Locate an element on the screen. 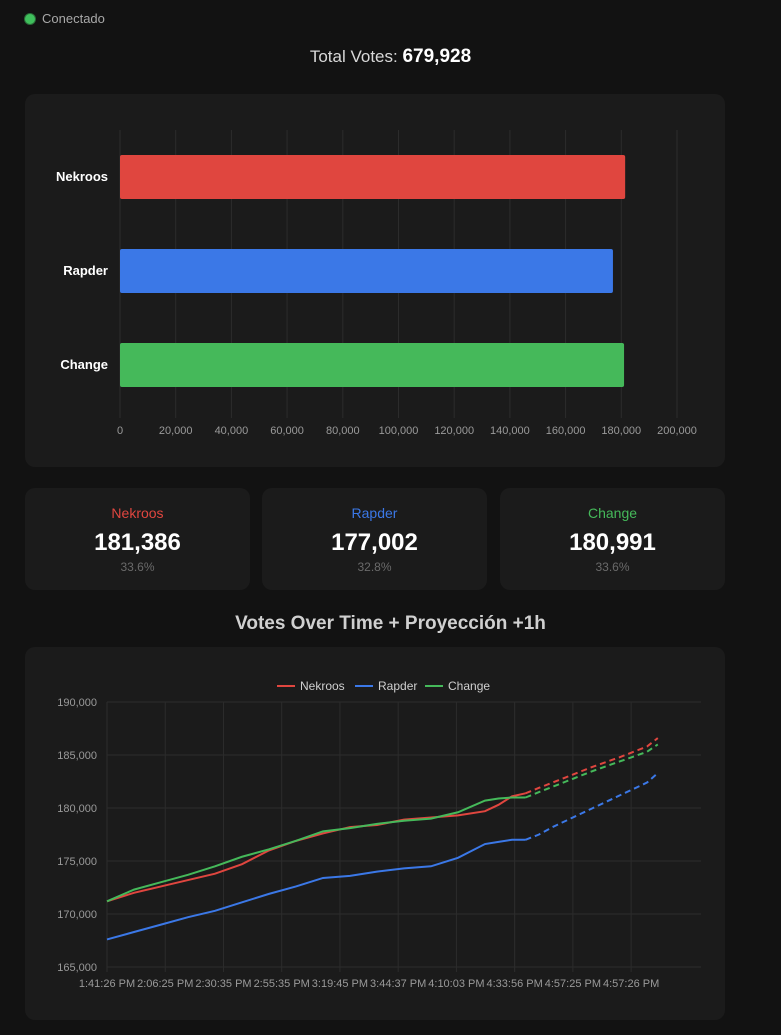  series-line-nekroos is located at coordinates (316, 847).